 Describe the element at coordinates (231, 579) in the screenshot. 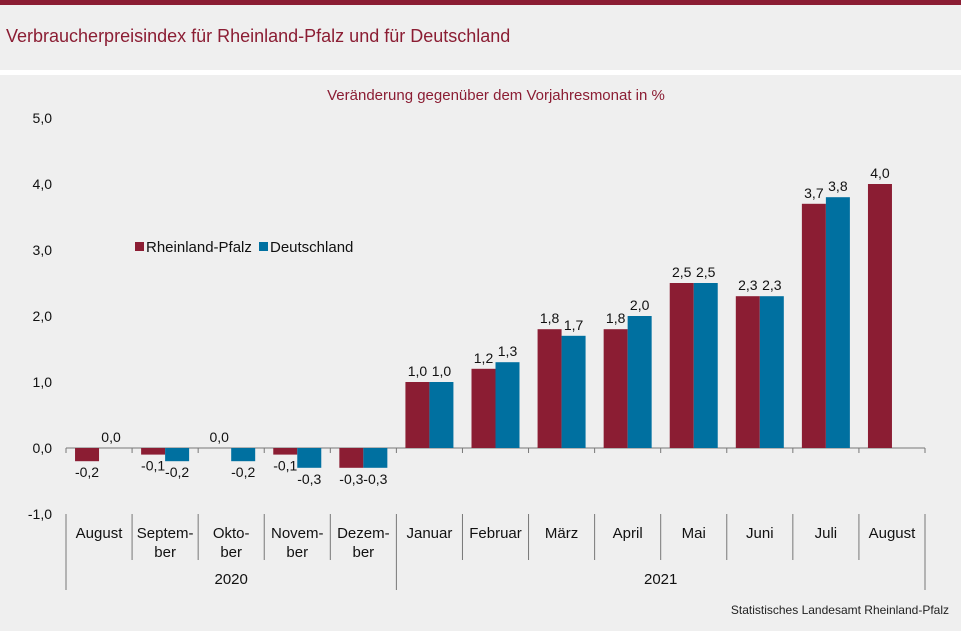

I see `year-label: 2020` at that location.